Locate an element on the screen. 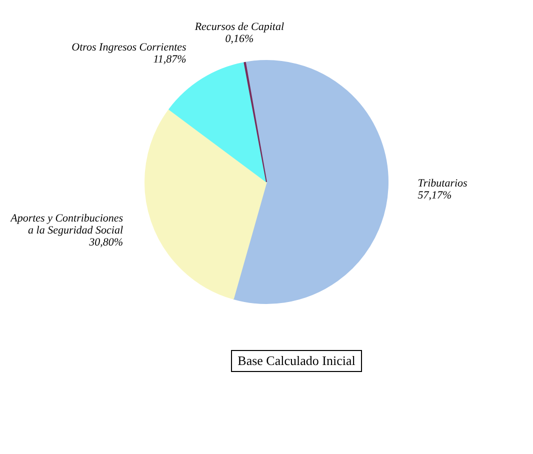  slice-label: Tributarios is located at coordinates (443, 184).